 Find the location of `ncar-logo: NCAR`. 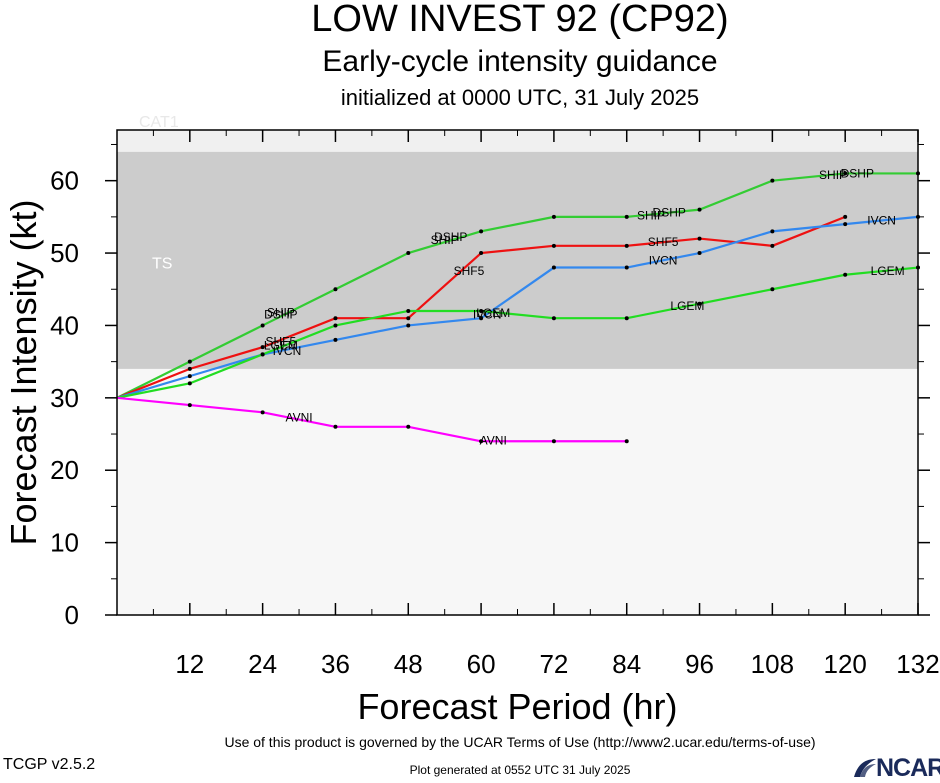

ncar-logo: NCAR is located at coordinates (896, 768).